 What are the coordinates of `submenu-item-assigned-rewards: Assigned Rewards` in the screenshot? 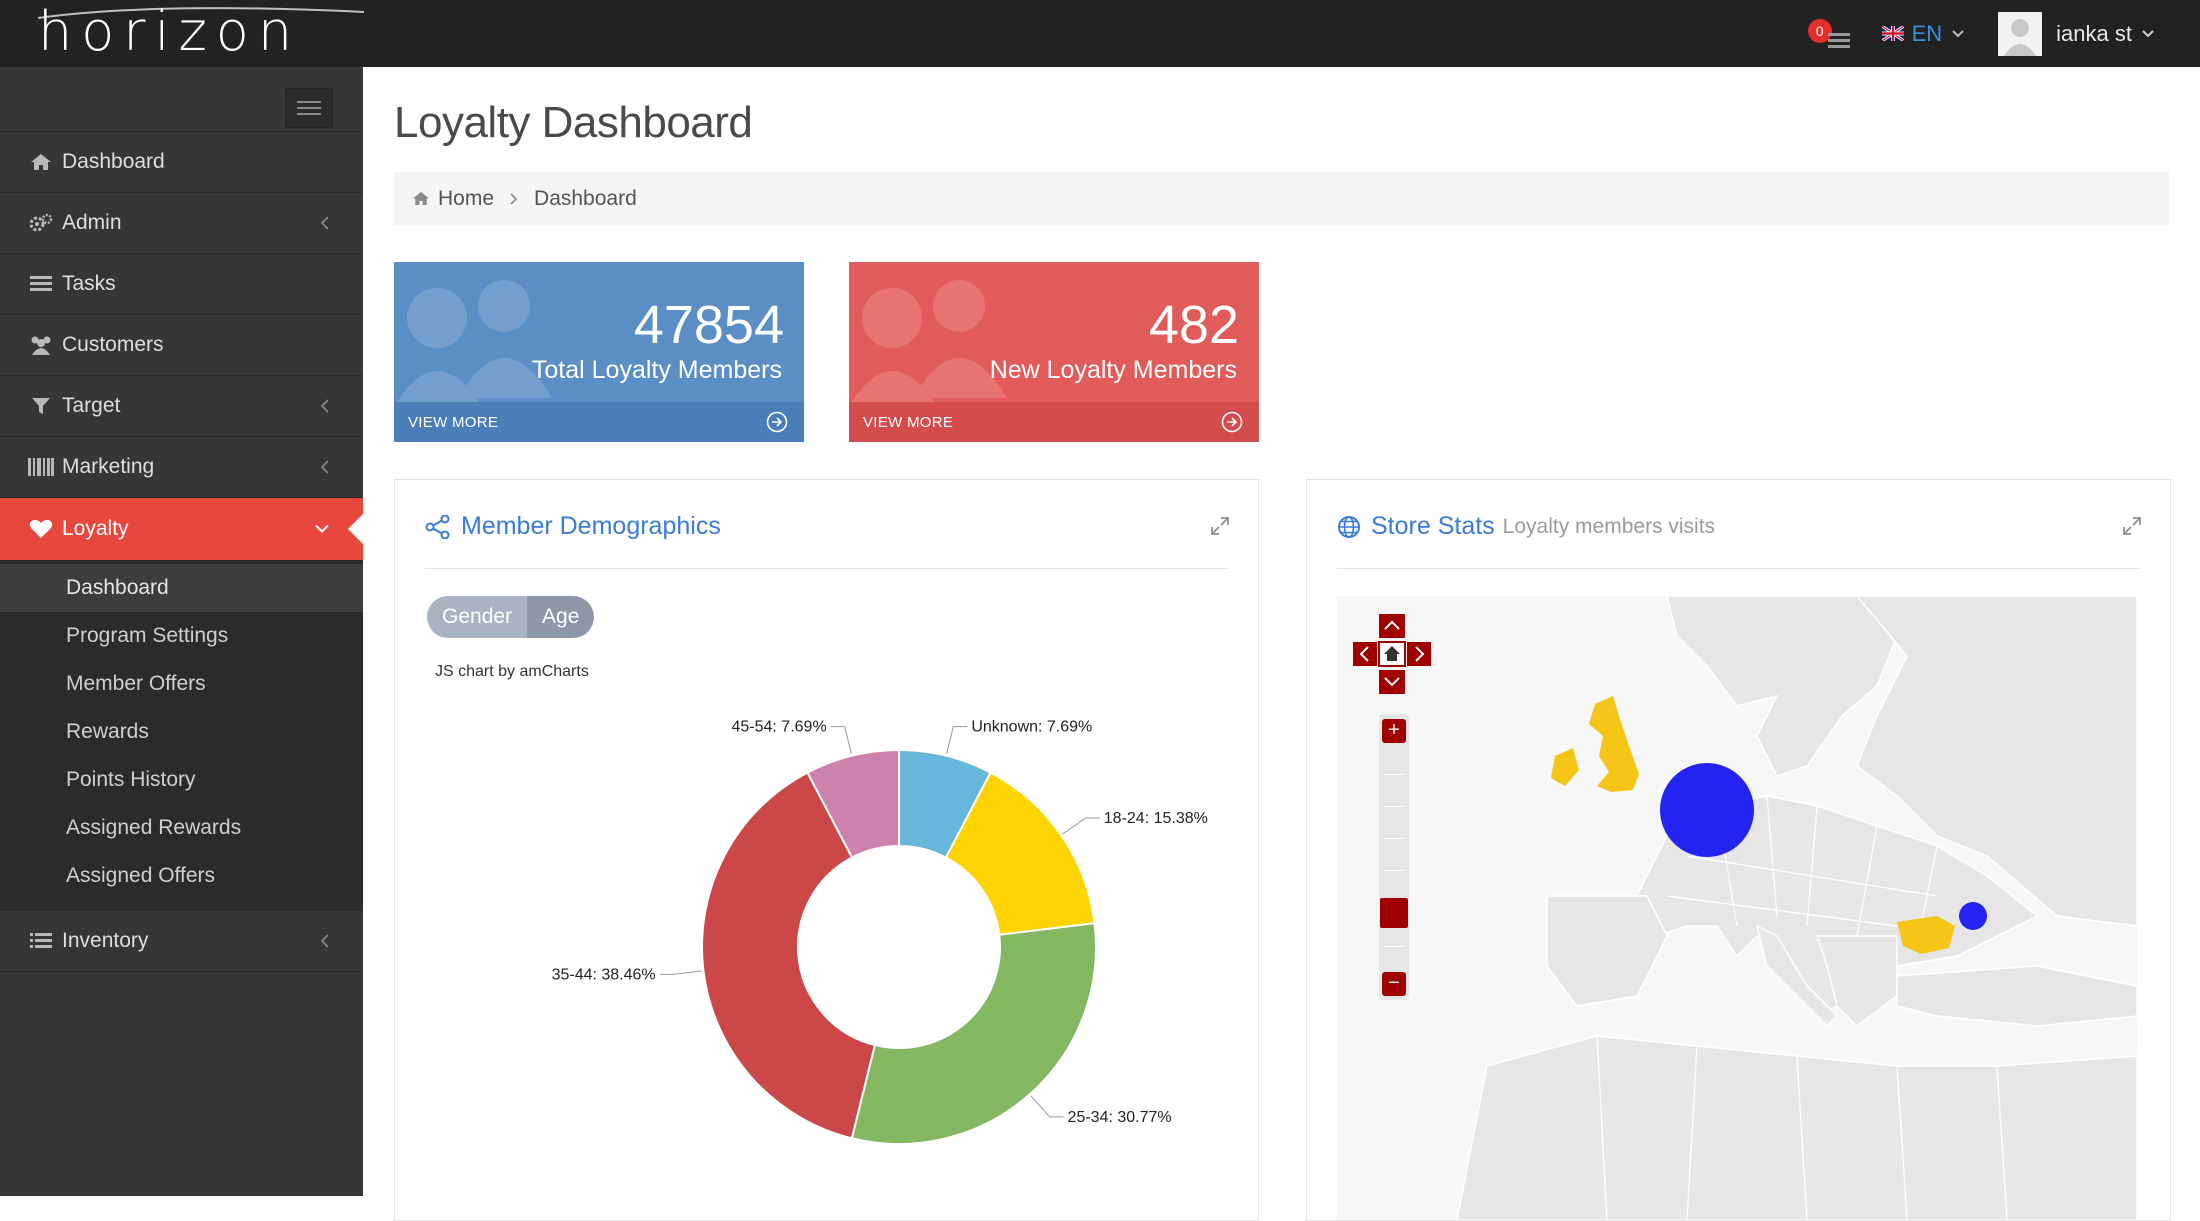 It's located at (154, 827).